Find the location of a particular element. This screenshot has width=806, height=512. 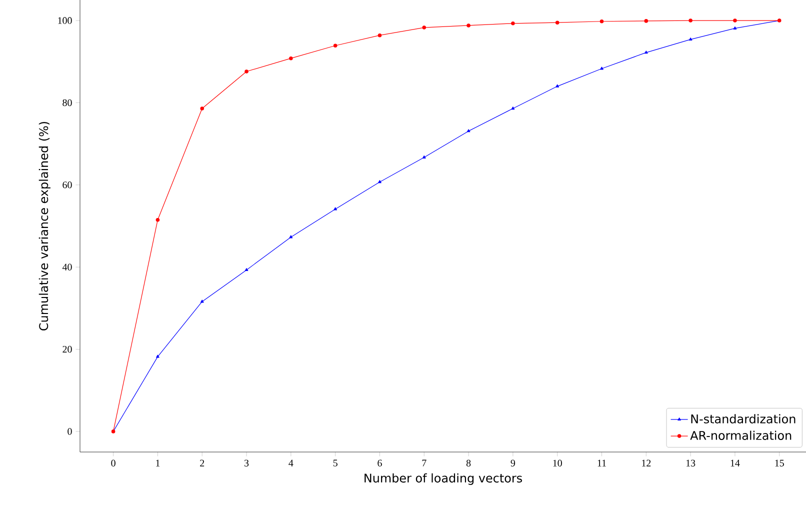

x-tick-label: 7 is located at coordinates (424, 463).